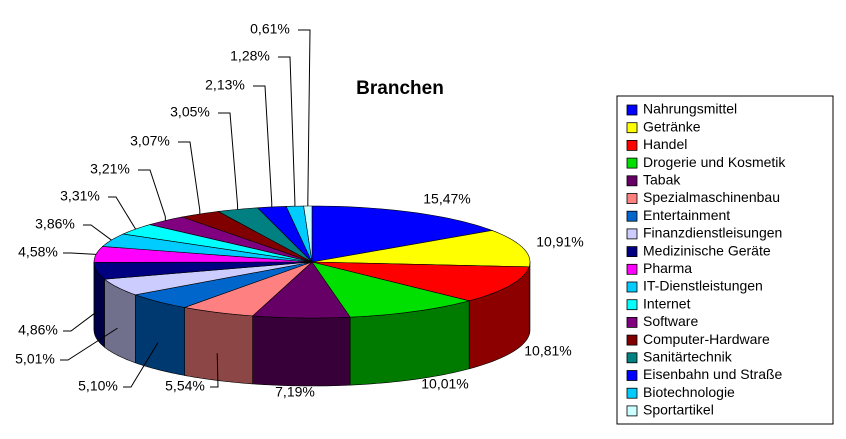 This screenshot has height=439, width=846. What do you see at coordinates (55, 224) in the screenshot?
I see `data-label: 3,86%` at bounding box center [55, 224].